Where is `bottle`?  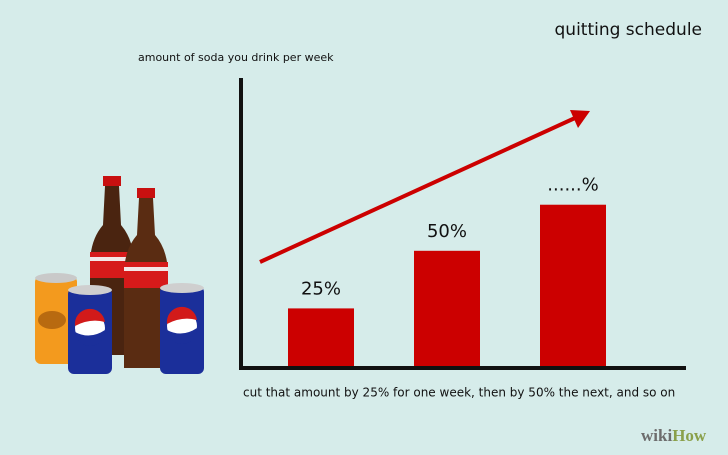
bottle is located at coordinates (146, 278).